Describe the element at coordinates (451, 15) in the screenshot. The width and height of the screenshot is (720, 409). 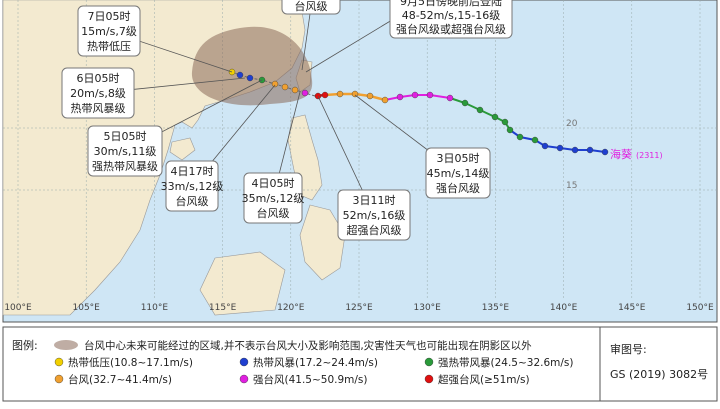
I see `landfall-wind: 48-52m/s,15-16级` at that location.